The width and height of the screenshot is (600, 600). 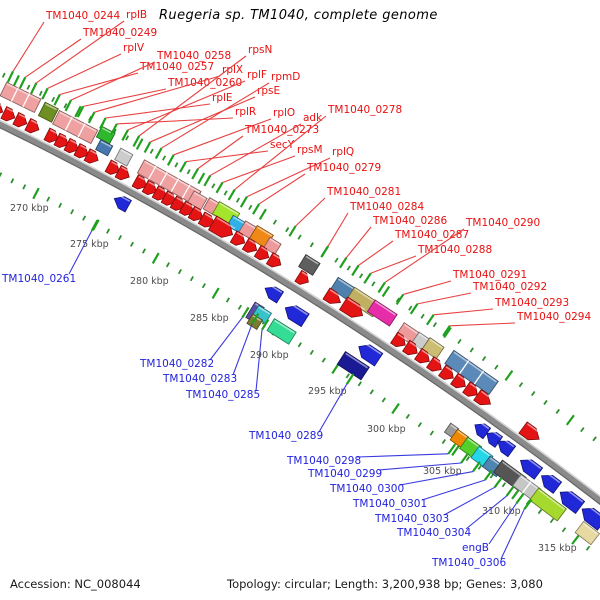 I want to click on gene-label-forward: rplV, so click(x=134, y=48).